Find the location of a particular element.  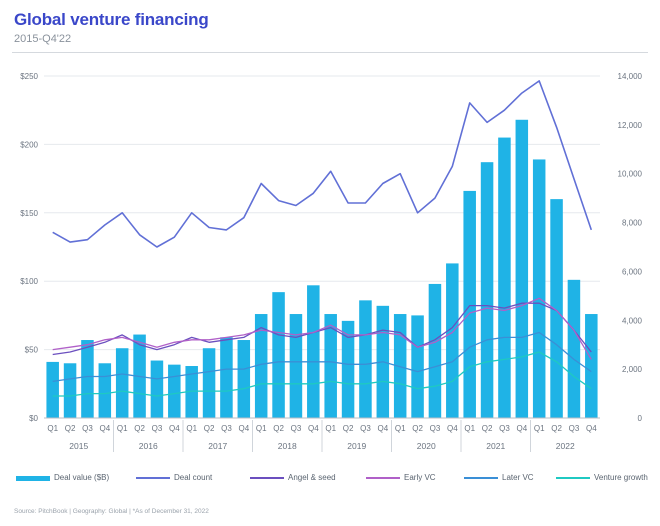

y-left-tick-label: $0 is located at coordinates (33, 418).